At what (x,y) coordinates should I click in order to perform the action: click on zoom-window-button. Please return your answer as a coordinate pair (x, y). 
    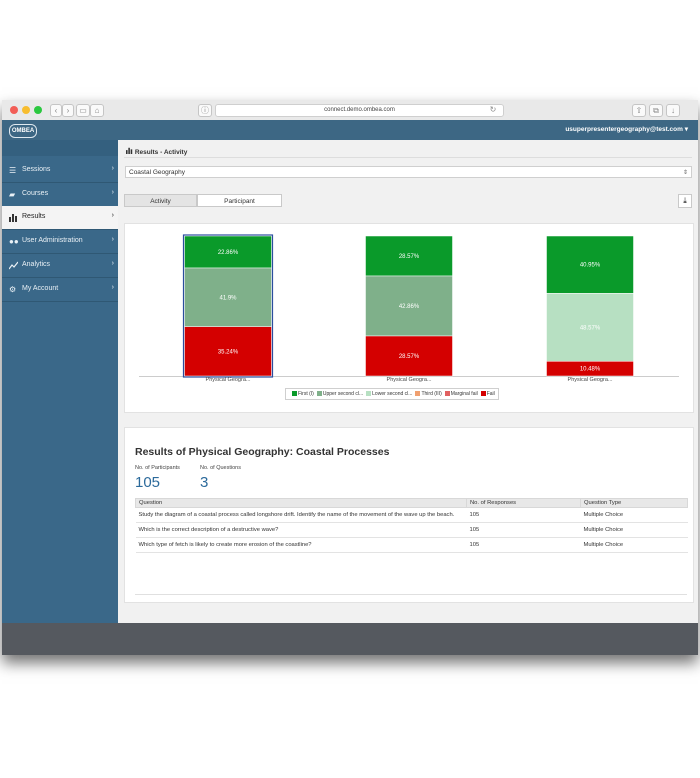
    Looking at the image, I should click on (38, 110).